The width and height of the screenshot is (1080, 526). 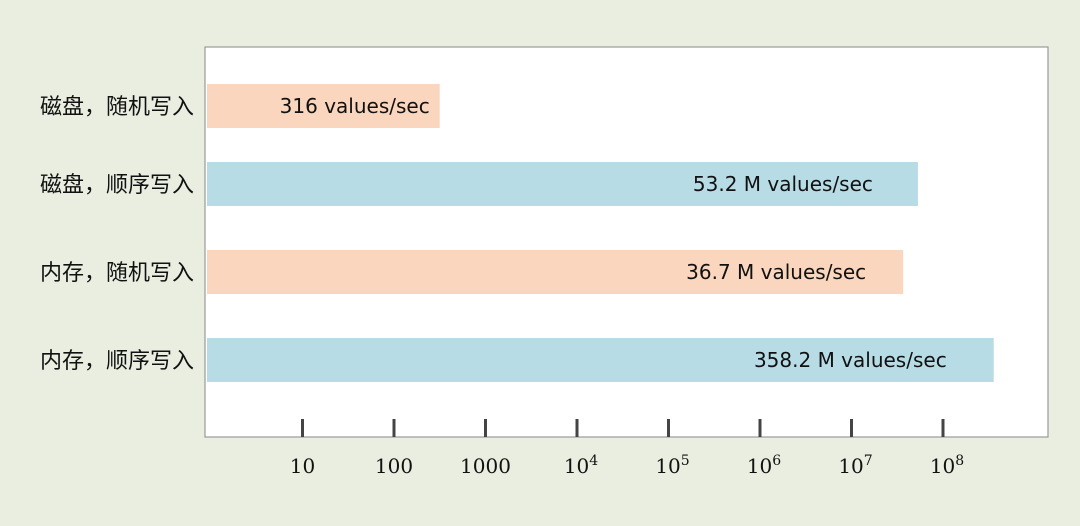 I want to click on tick-base: 1000, so click(x=485, y=466).